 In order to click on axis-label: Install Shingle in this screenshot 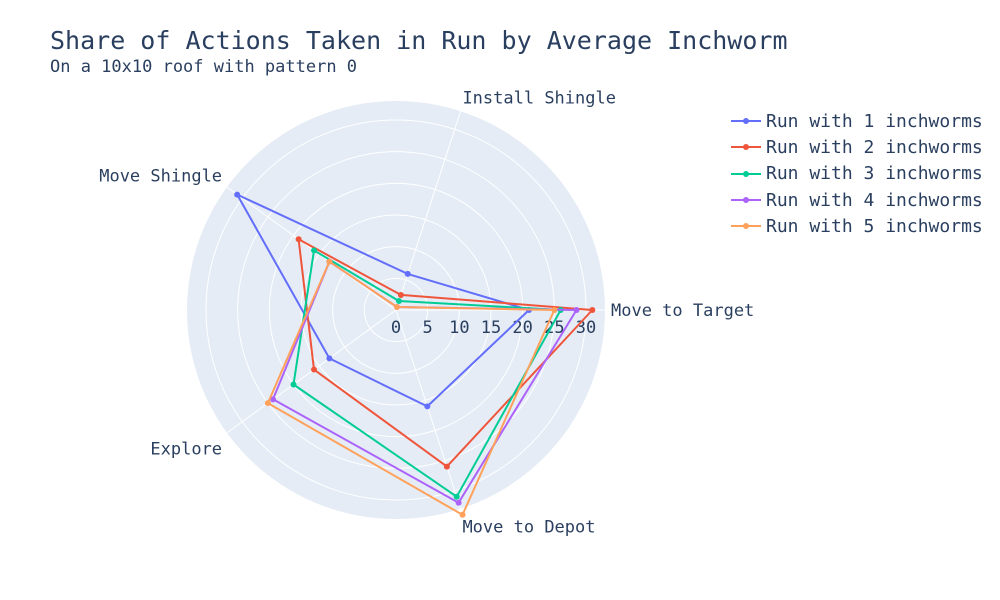, I will do `click(539, 99)`.